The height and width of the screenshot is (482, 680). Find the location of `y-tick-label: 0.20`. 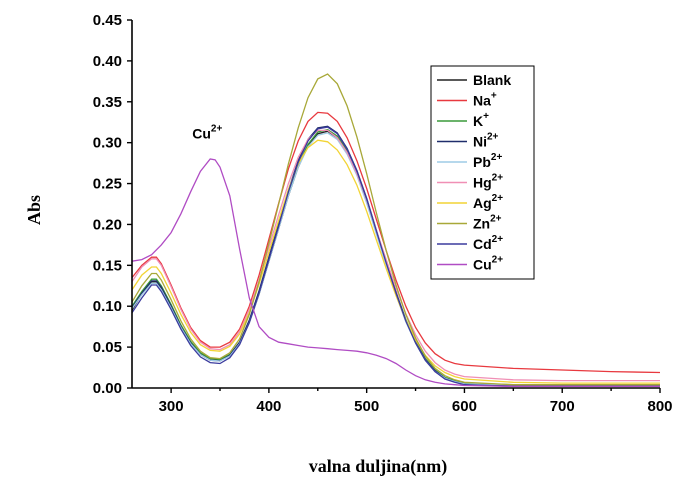

y-tick-label: 0.20 is located at coordinates (107, 224).